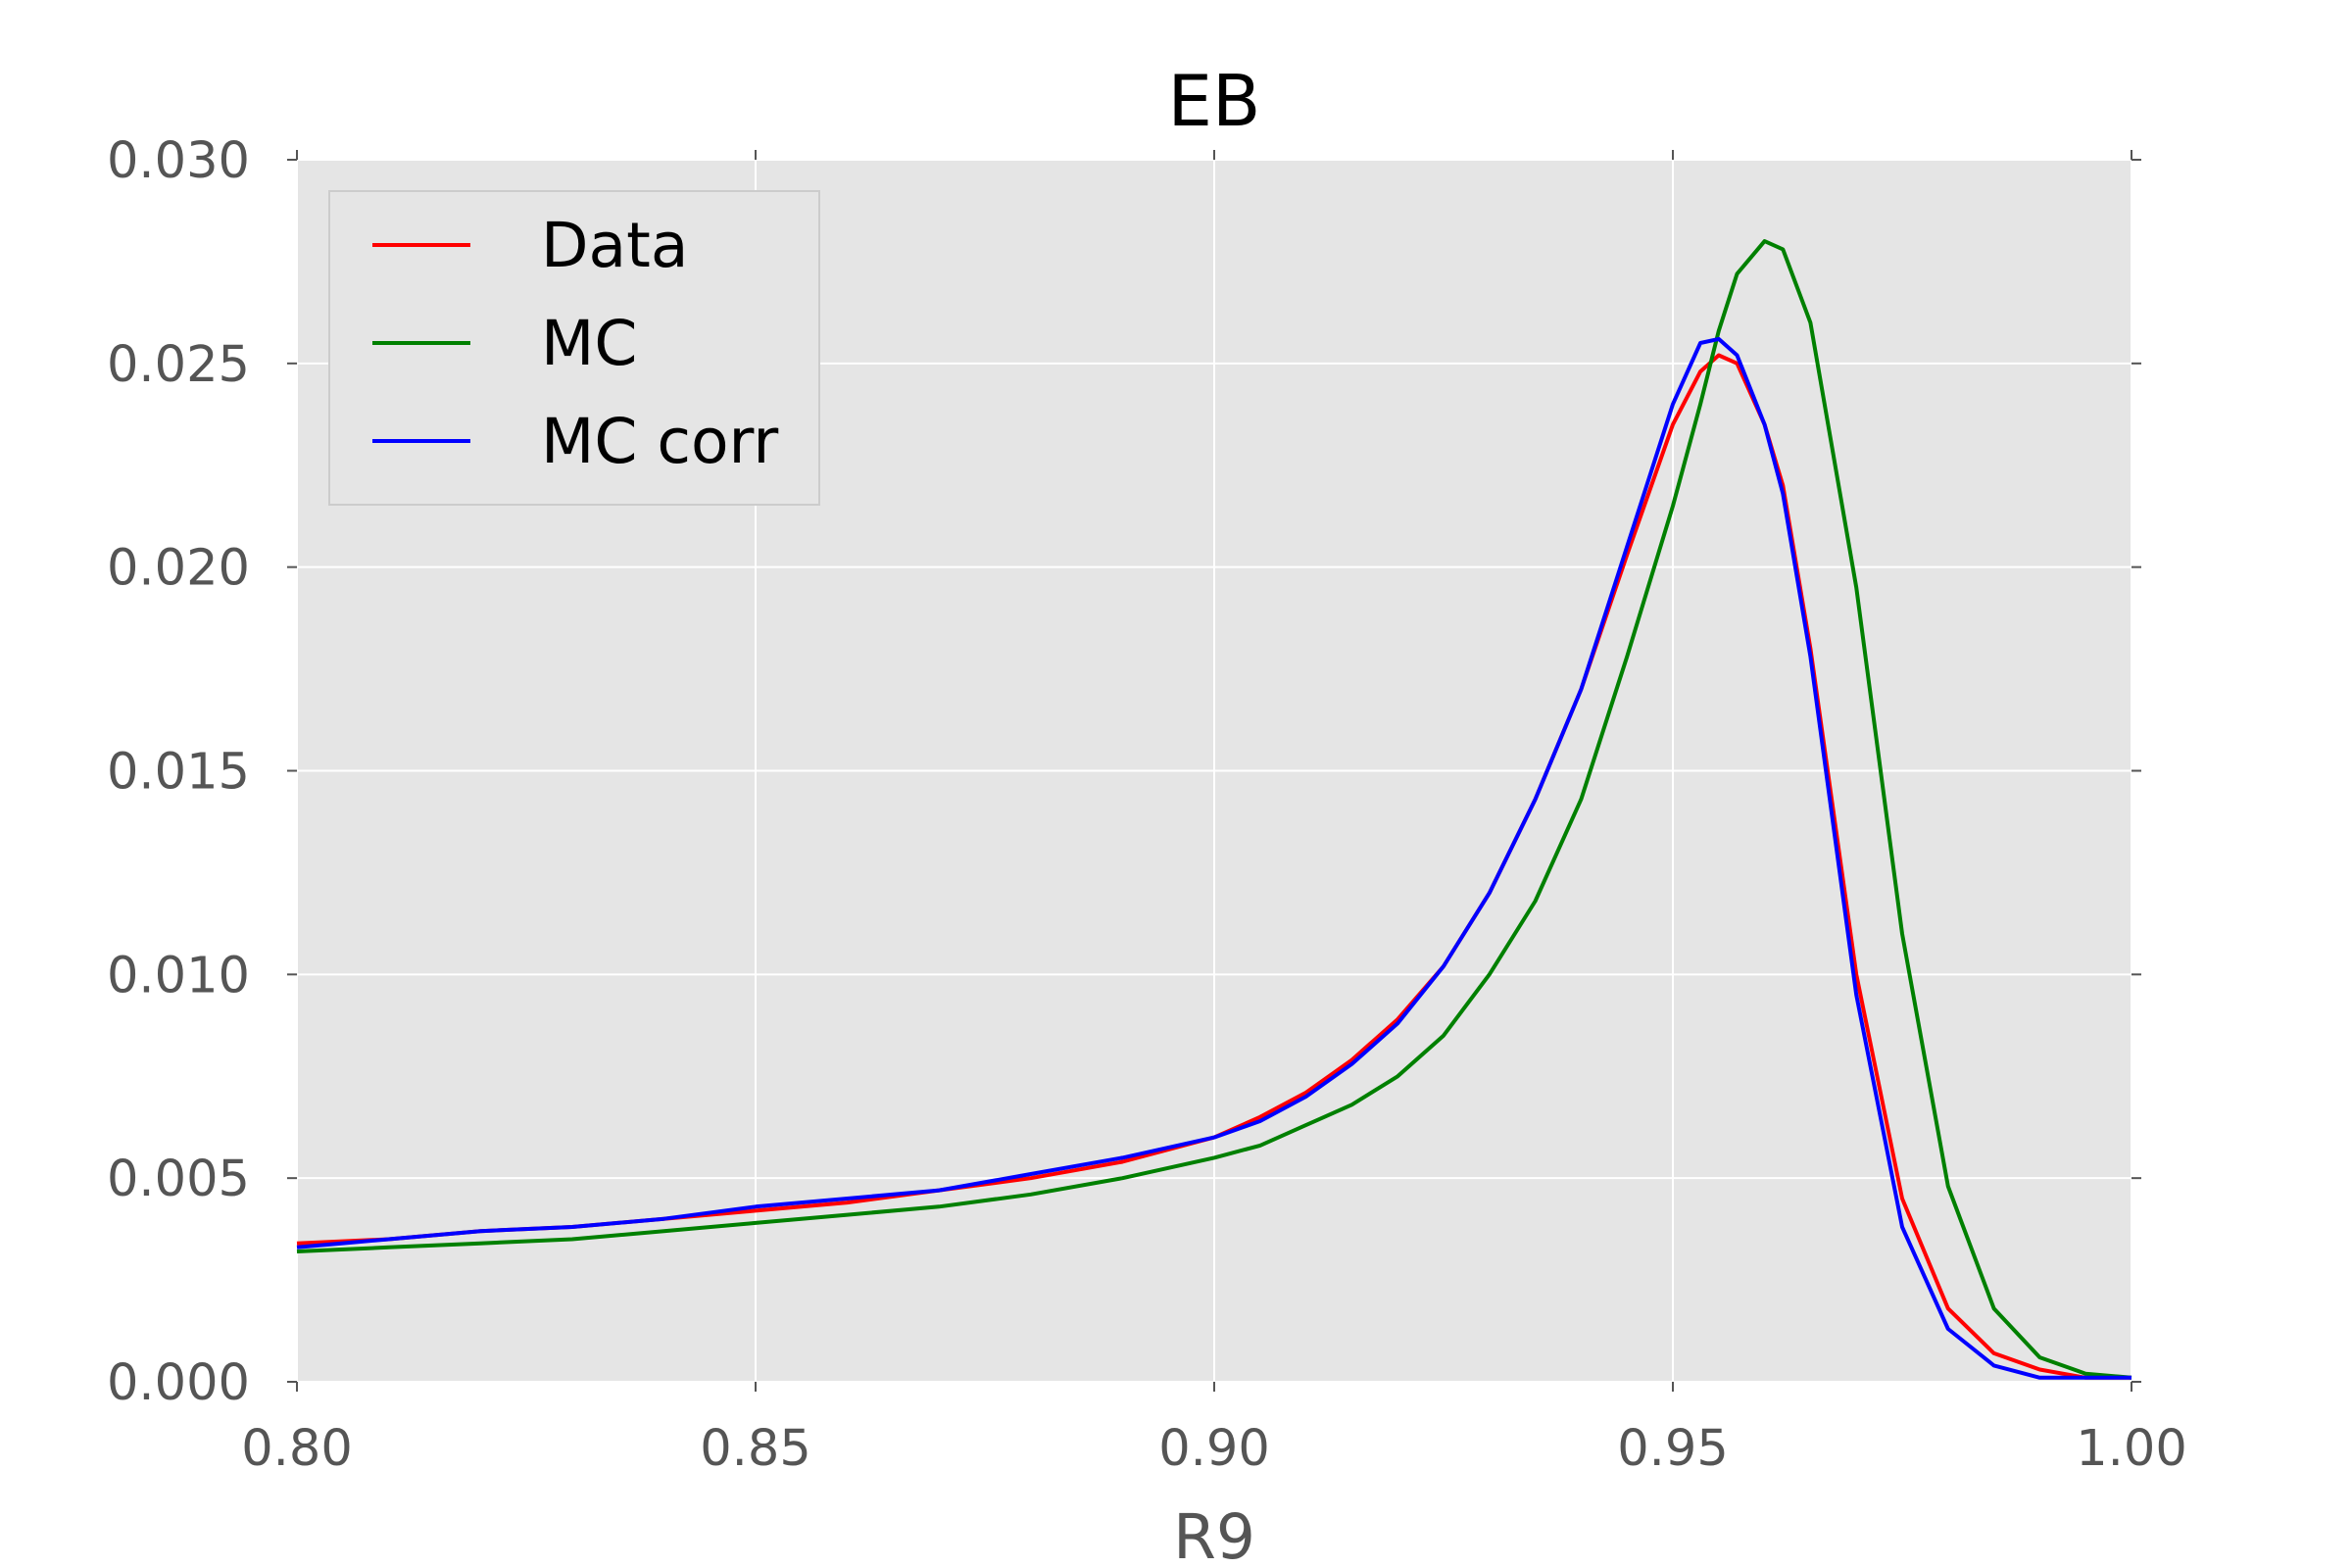 The width and height of the screenshot is (2352, 1568). I want to click on x-tick-label: 1.00, so click(2131, 1449).